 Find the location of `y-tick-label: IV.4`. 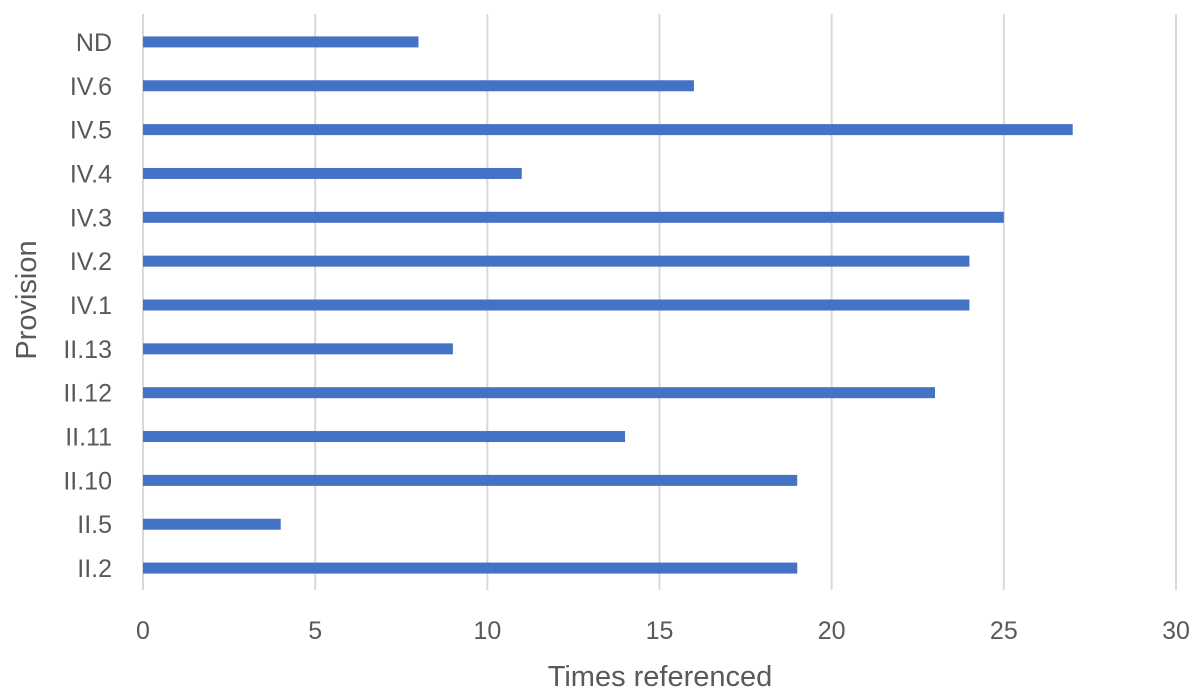

y-tick-label: IV.4 is located at coordinates (91, 174).